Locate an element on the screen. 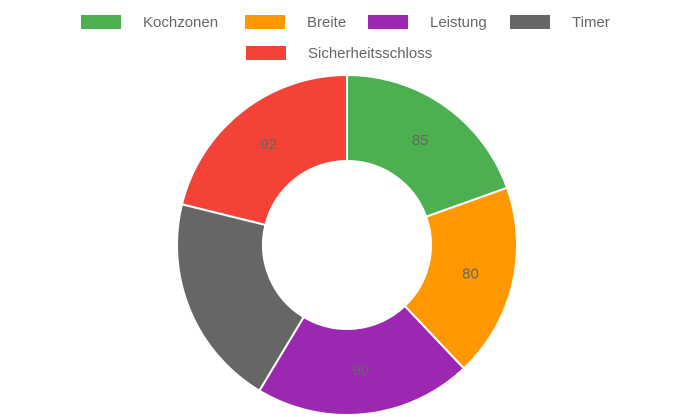 The height and width of the screenshot is (417, 695). legend-label: Leistung is located at coordinates (458, 22).